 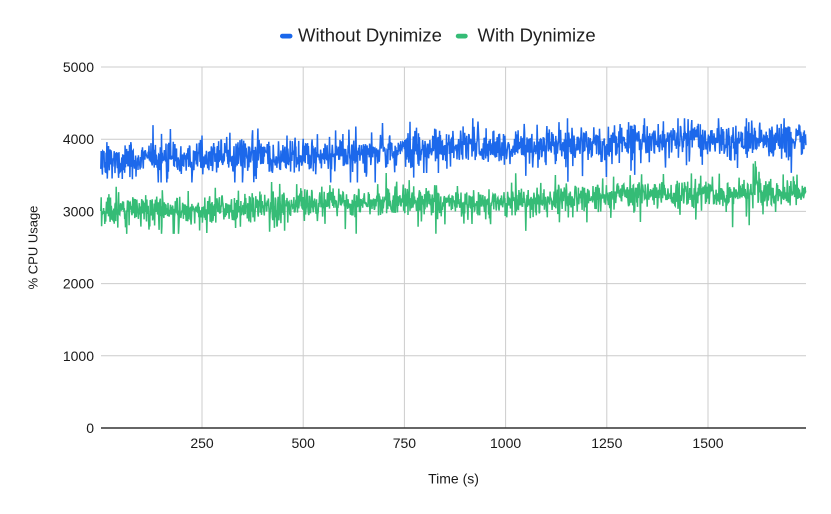 What do you see at coordinates (453, 479) in the screenshot?
I see `svg-text: Time (s)` at bounding box center [453, 479].